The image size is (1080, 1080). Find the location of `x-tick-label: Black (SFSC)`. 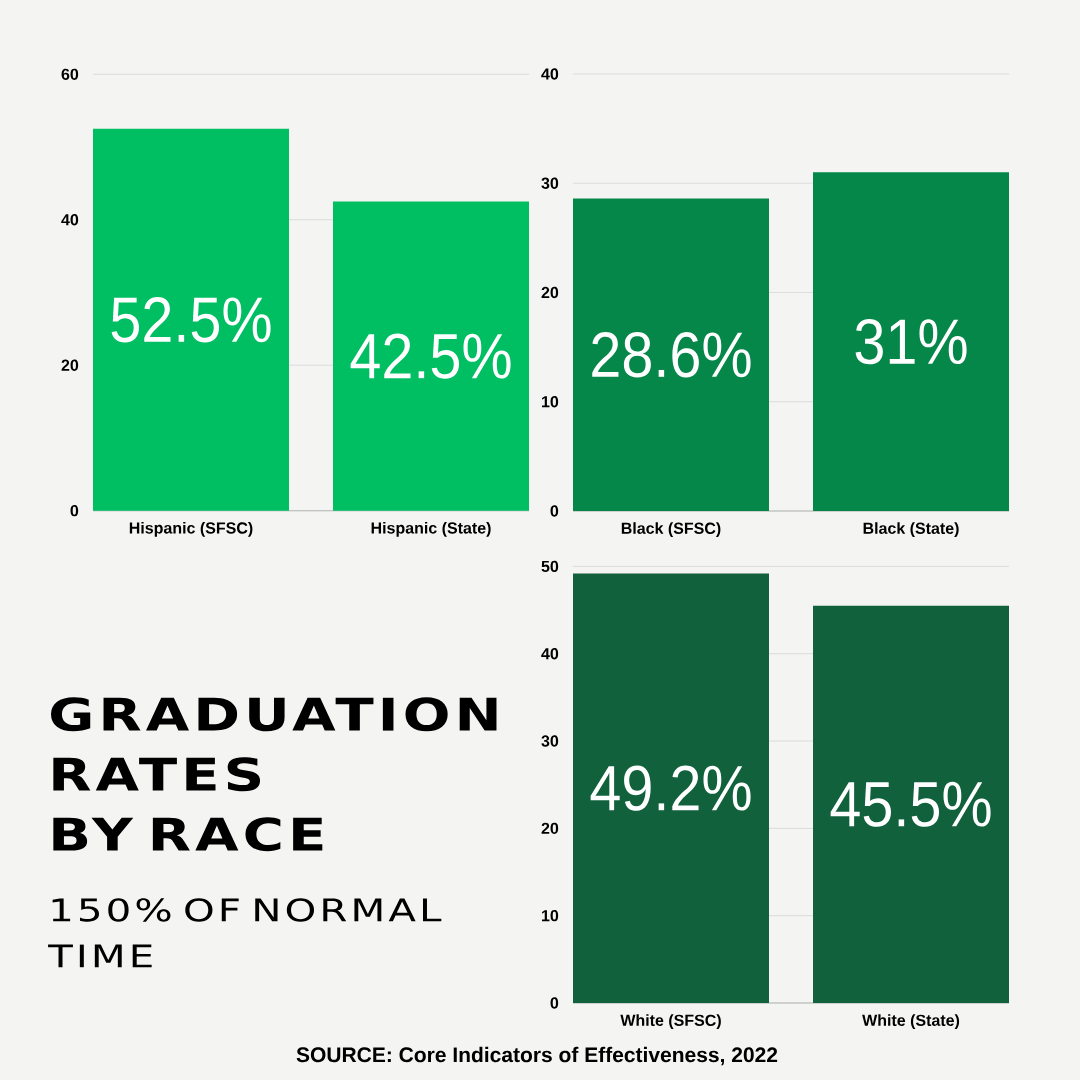

x-tick-label: Black (SFSC) is located at coordinates (671, 530).